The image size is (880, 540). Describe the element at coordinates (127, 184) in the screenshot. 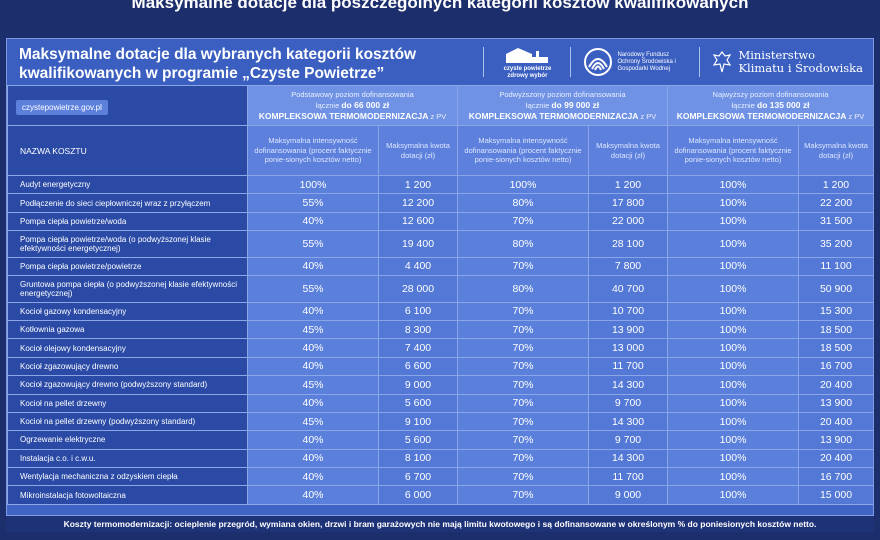

I see `cost-name: Audyt energetyczny` at that location.